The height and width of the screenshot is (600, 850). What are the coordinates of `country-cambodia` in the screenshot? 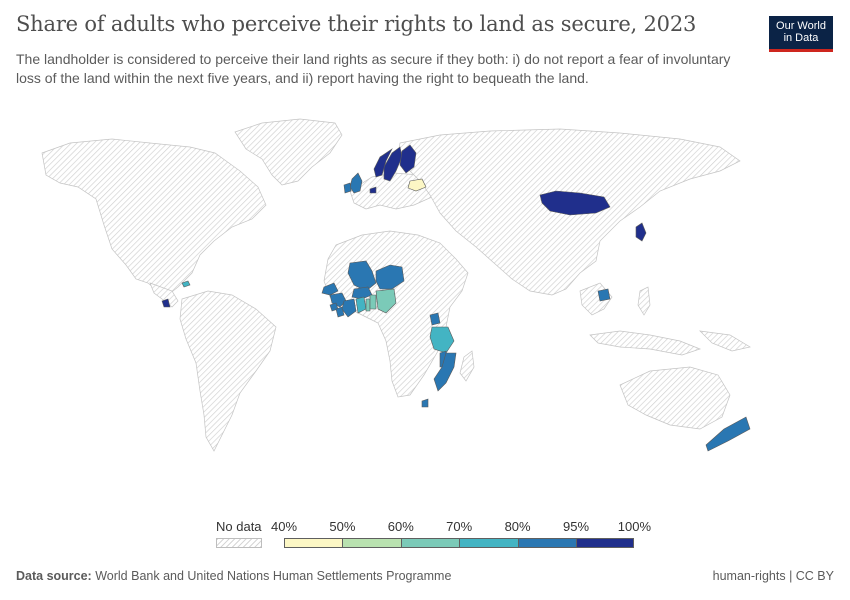 It's located at (604, 295).